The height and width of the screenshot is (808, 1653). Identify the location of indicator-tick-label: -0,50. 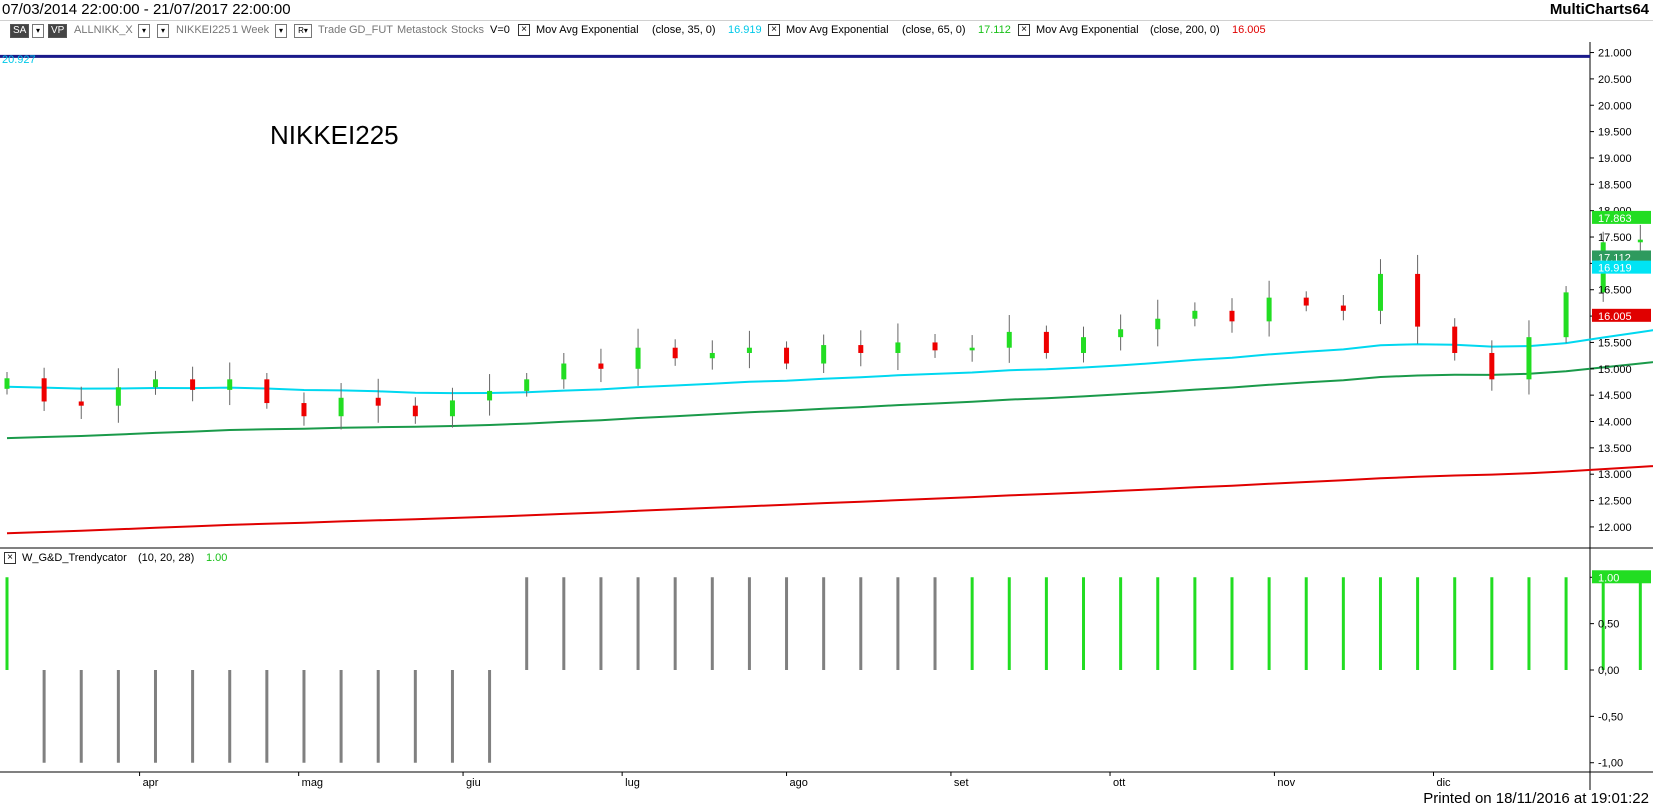
(1610, 717).